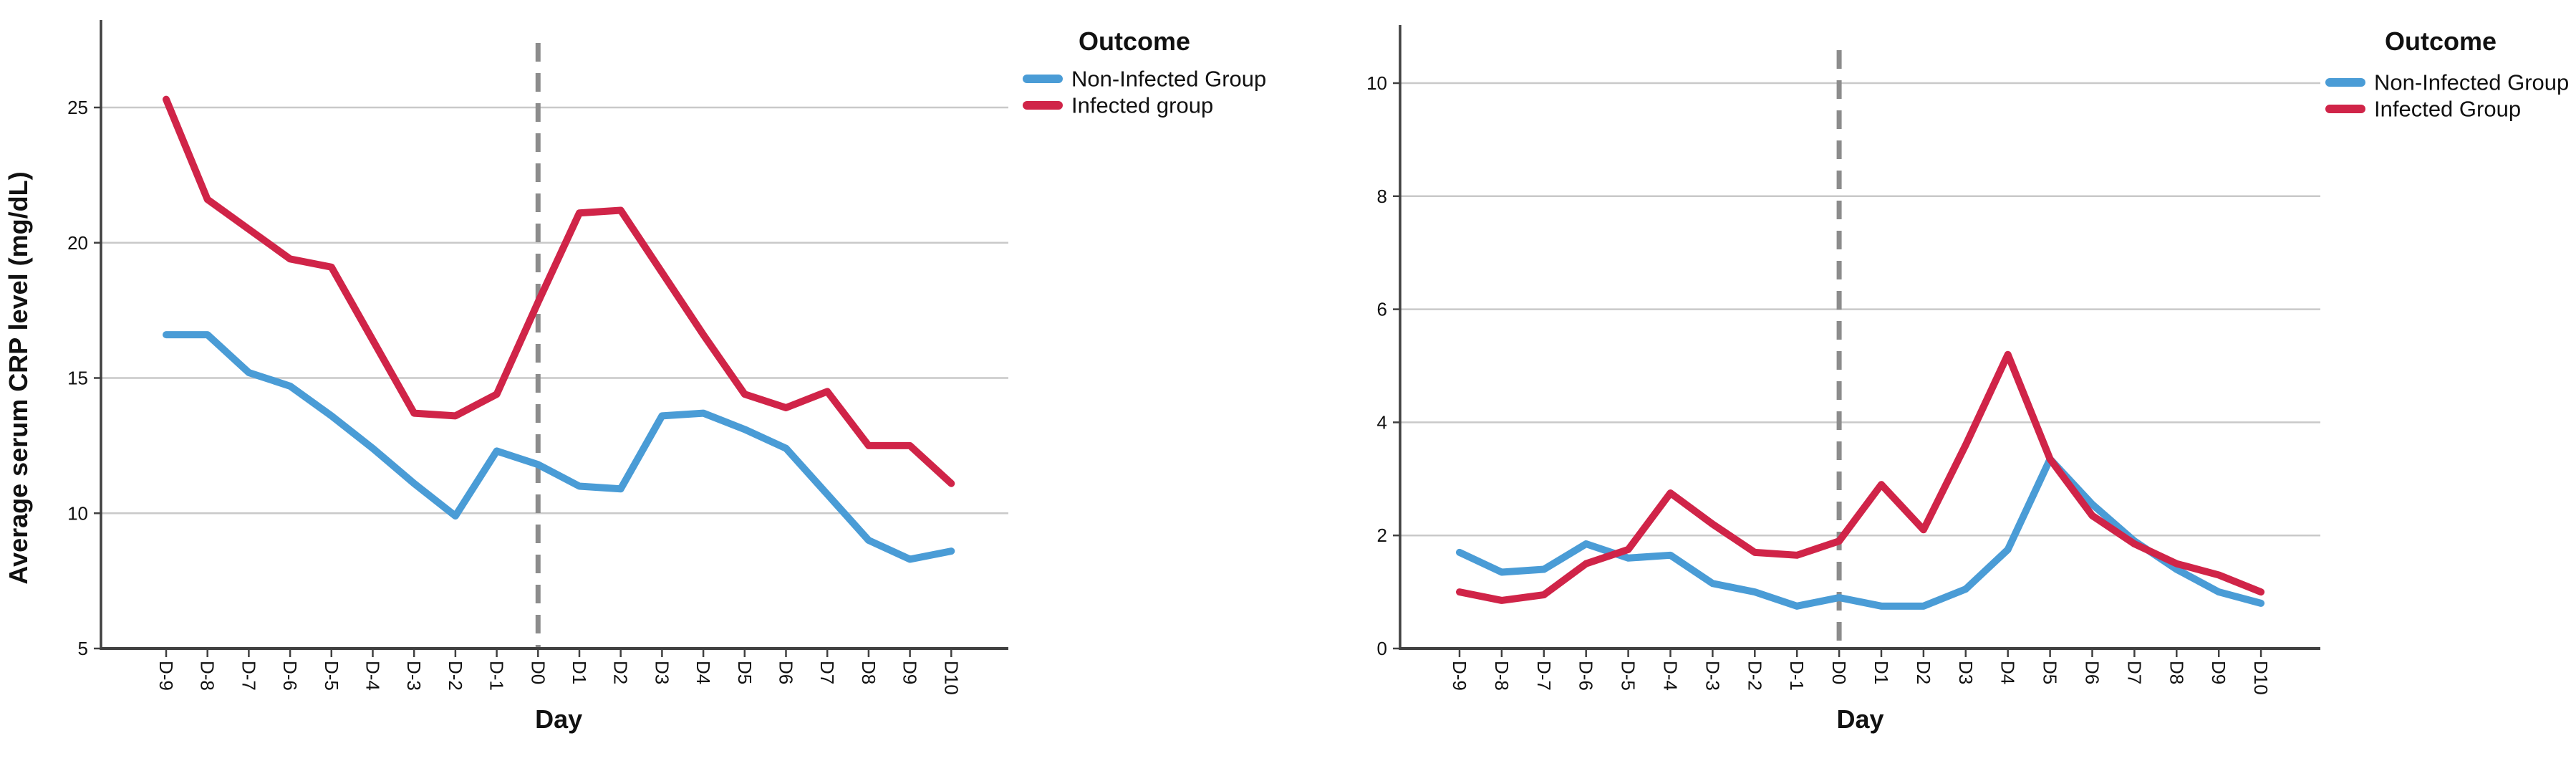  I want to click on y-tick-label: 25, so click(77, 108).